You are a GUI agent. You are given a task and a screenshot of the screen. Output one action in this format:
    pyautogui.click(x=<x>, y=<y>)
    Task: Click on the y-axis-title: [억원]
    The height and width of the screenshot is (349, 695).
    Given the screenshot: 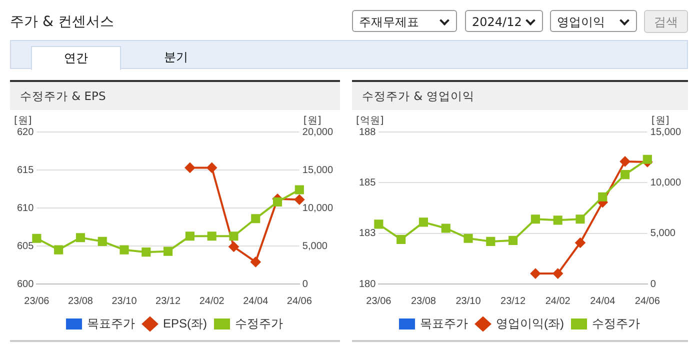 What is the action you would take?
    pyautogui.click(x=370, y=121)
    